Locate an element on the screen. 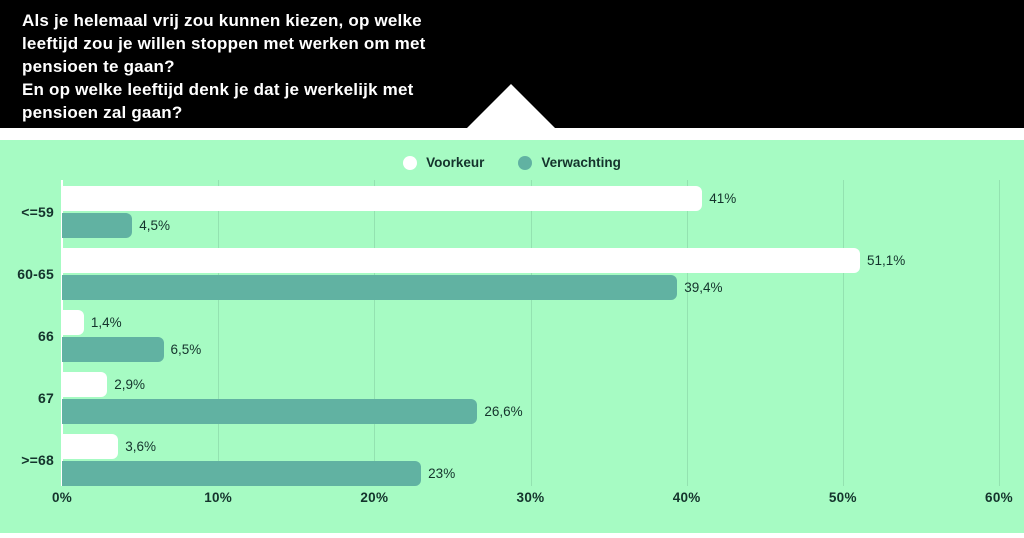 The width and height of the screenshot is (1024, 538). value-label: 23% is located at coordinates (442, 473).